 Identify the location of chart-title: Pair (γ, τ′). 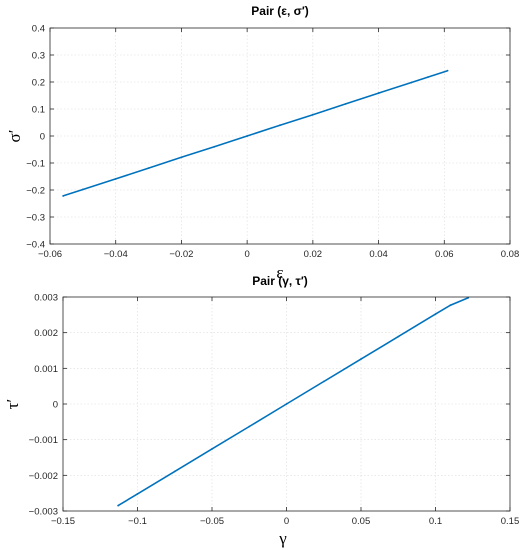
(280, 281).